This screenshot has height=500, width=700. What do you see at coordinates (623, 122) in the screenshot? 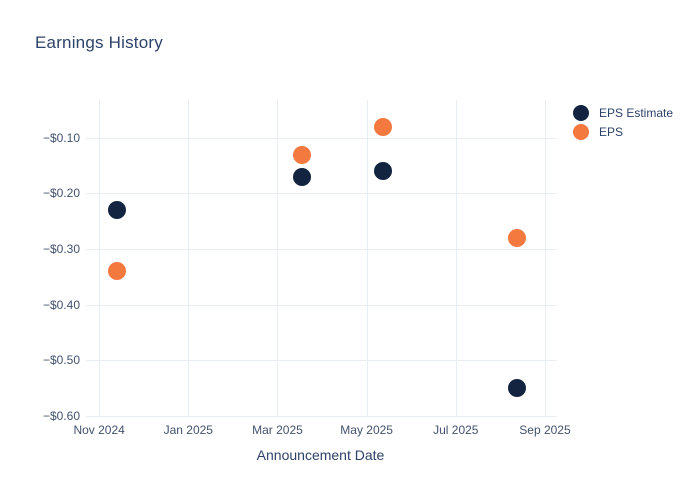
I see `legend: EPS Estimate EPS` at bounding box center [623, 122].